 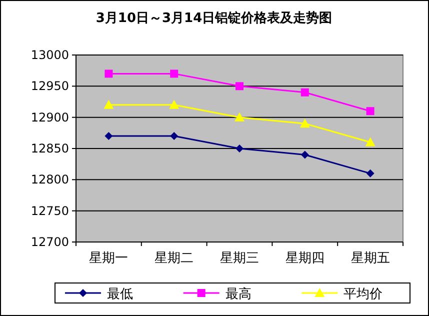 I want to click on legend-label: 最低, so click(x=120, y=294).